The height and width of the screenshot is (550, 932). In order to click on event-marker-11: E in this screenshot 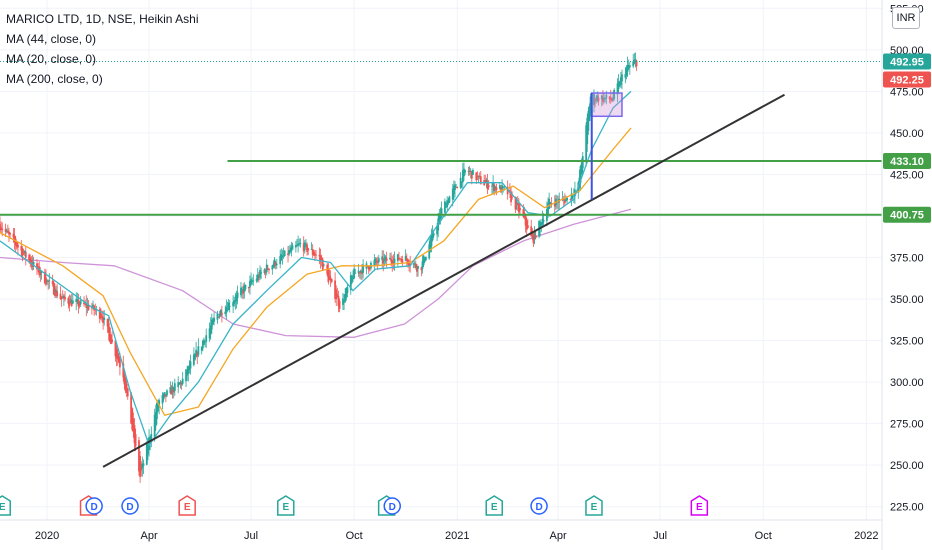, I will do `click(699, 505)`.